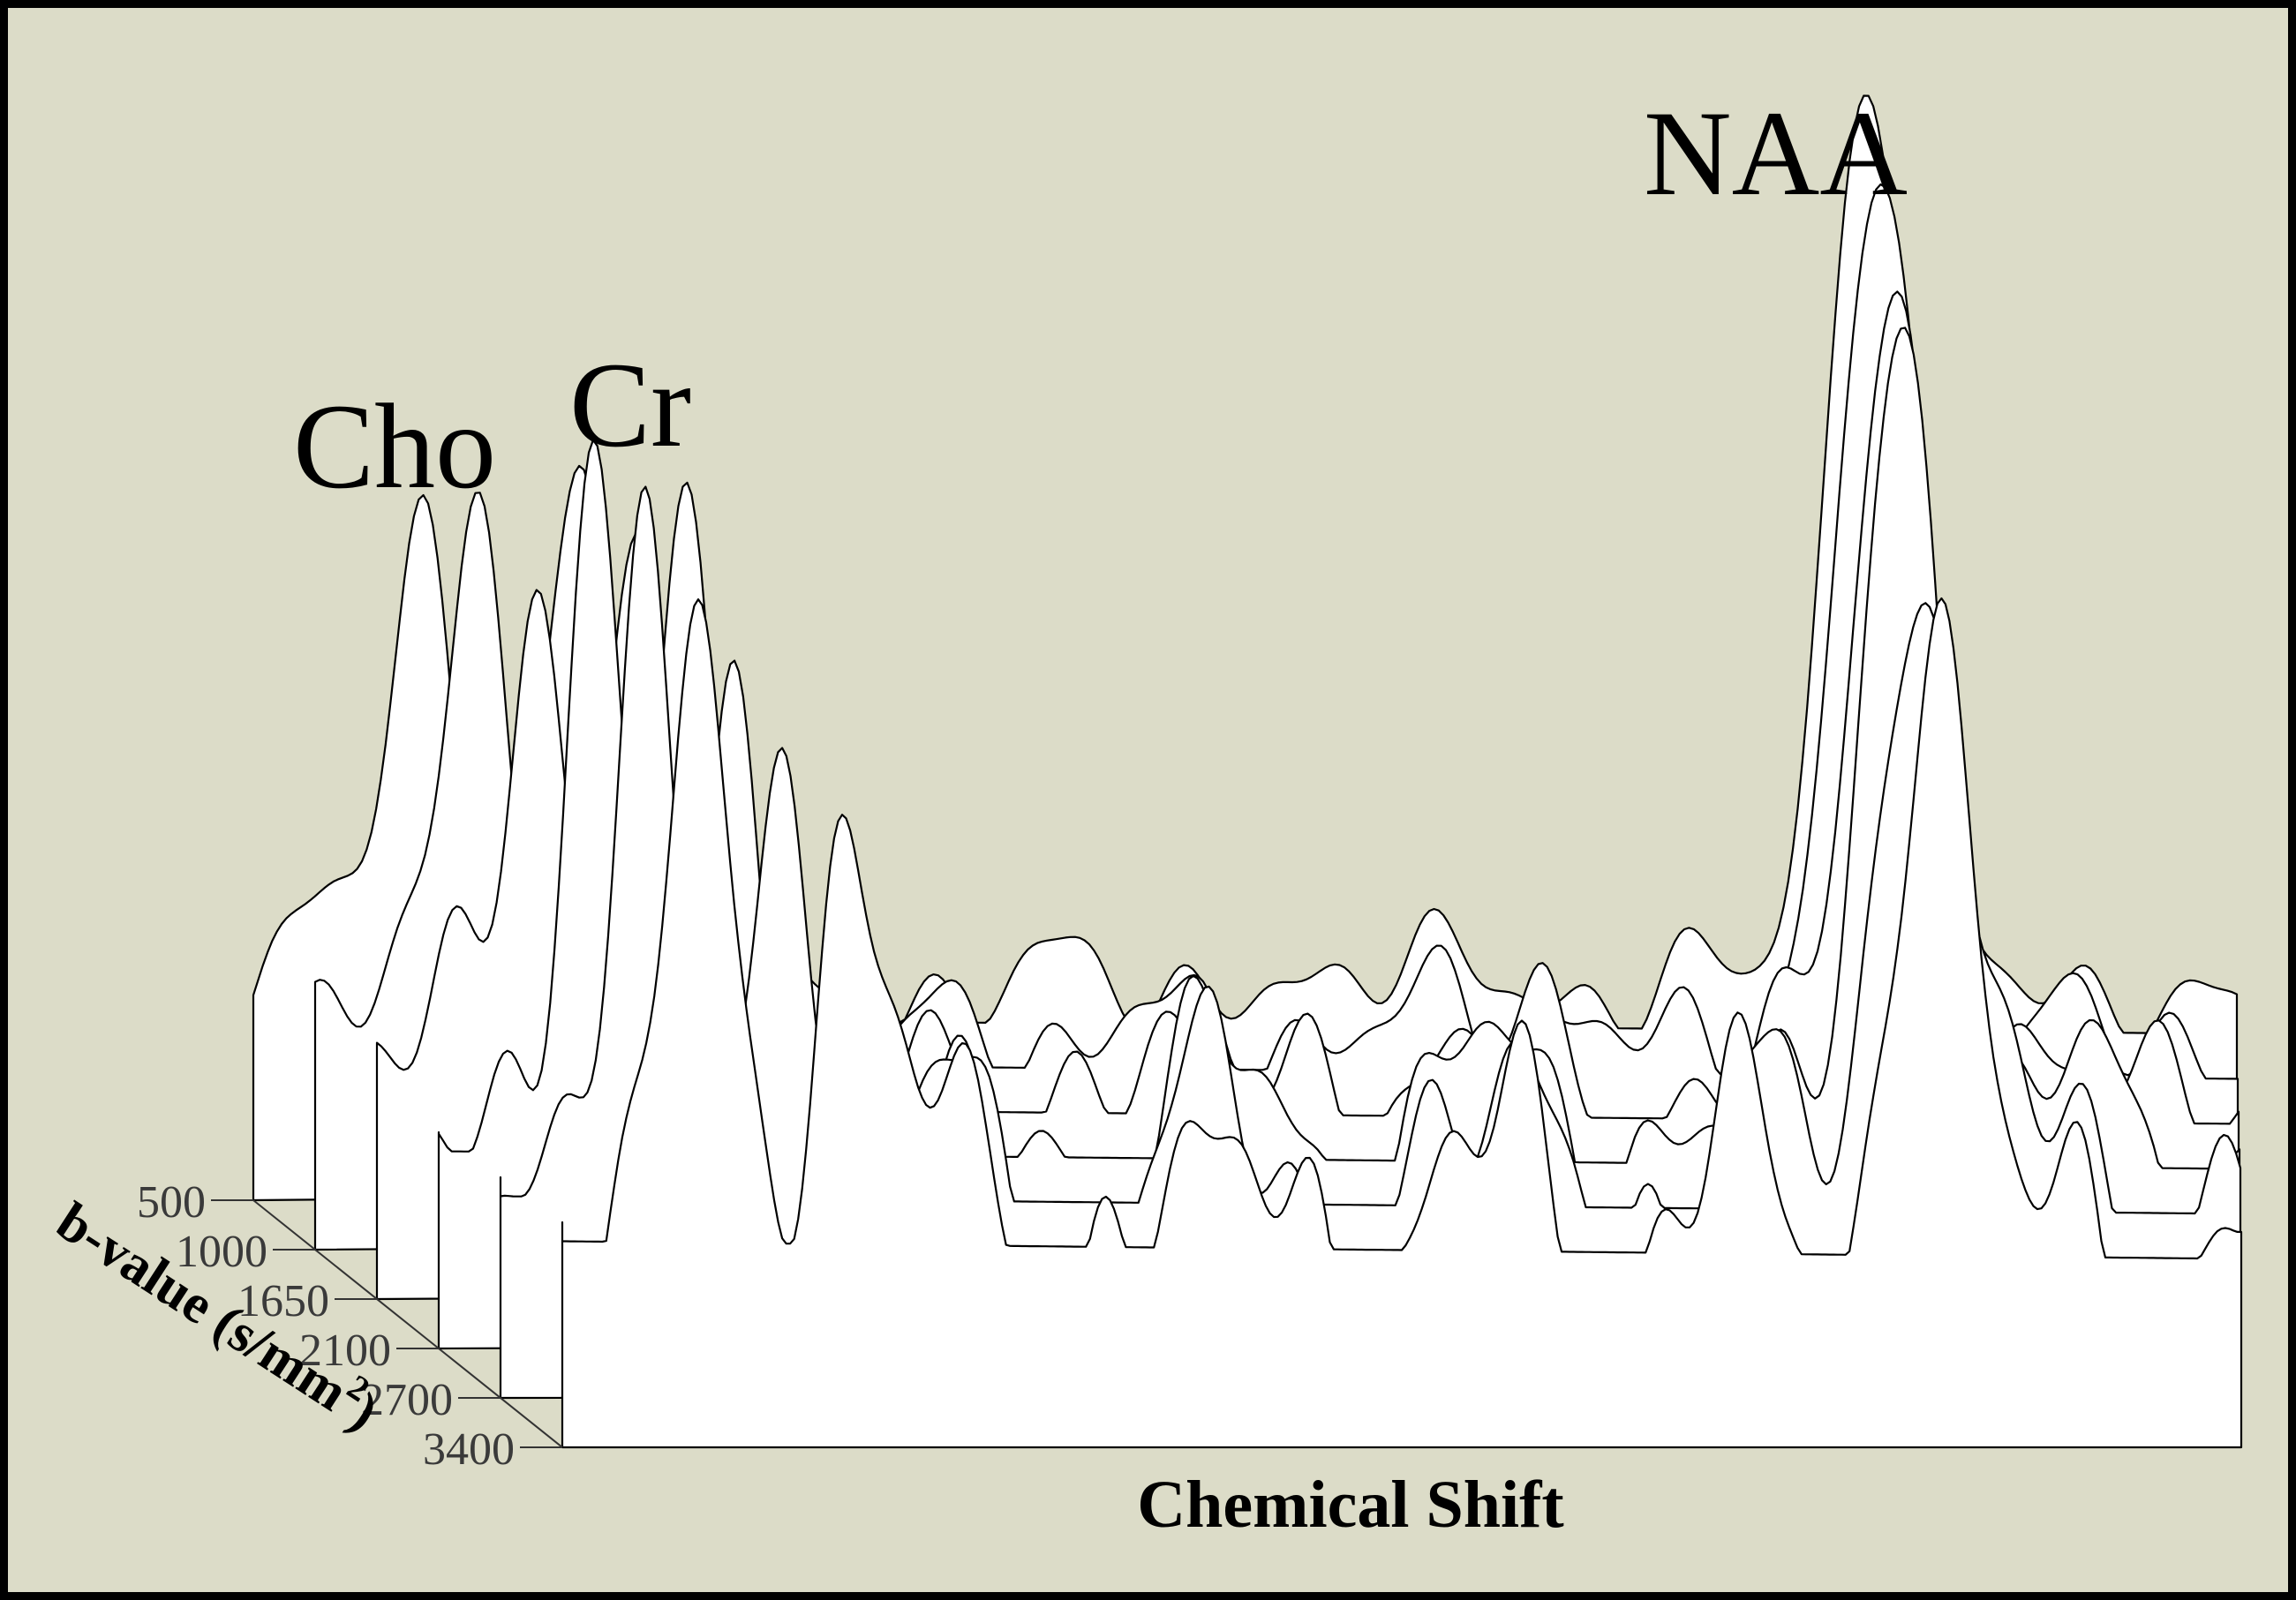 The width and height of the screenshot is (2296, 1600). I want to click on peak-label-naa: NAA, so click(1776, 153).